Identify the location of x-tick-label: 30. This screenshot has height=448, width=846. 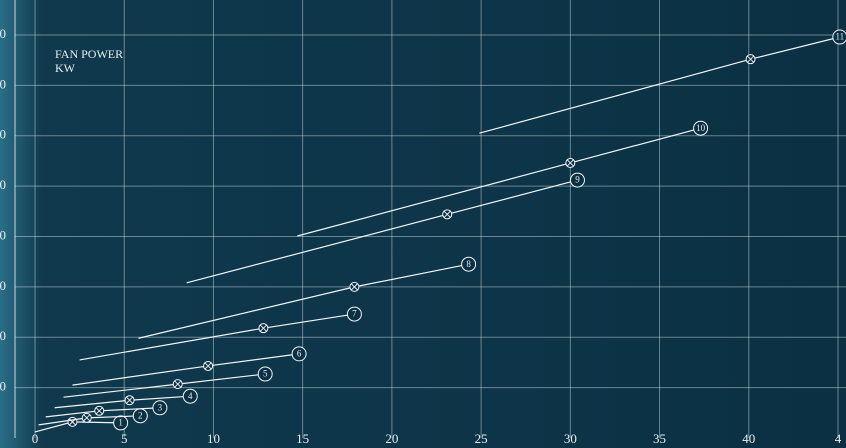
(570, 438).